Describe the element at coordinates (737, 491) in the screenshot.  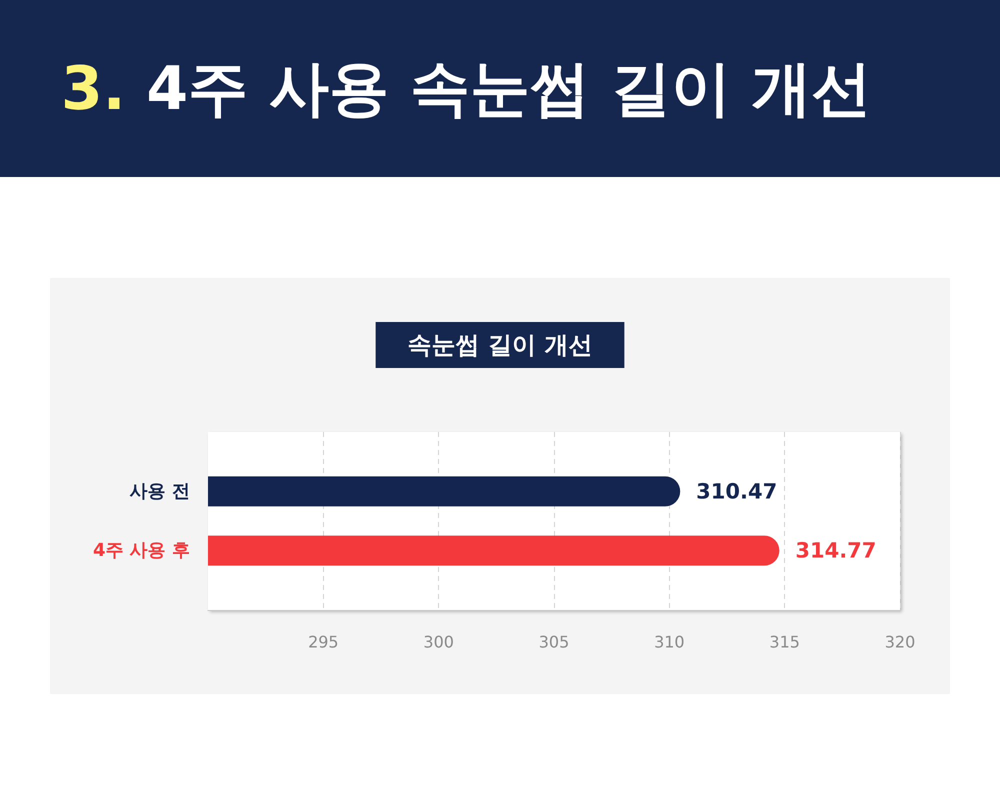
I see `data-label: 310.47` at that location.